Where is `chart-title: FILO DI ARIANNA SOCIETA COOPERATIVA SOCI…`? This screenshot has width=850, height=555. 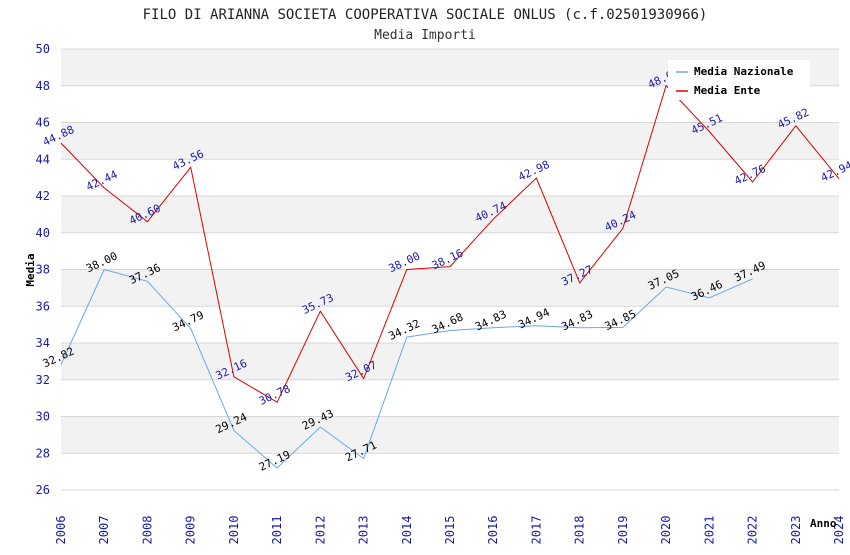 chart-title: FILO DI ARIANNA SOCIETA COOPERATIVA SOCI… is located at coordinates (425, 15).